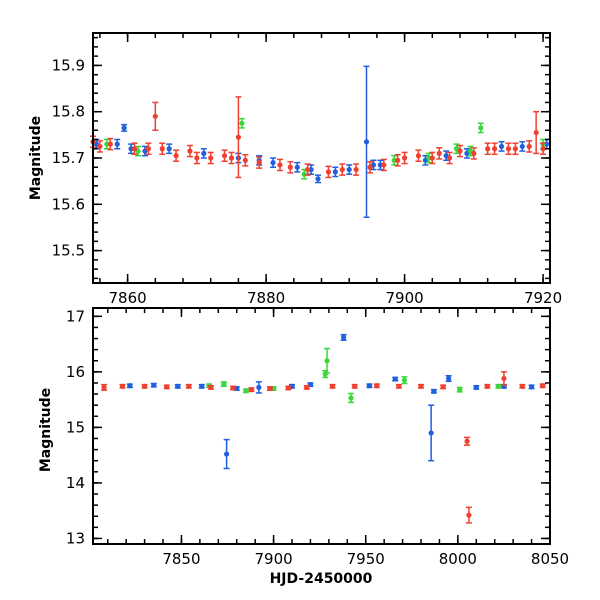 This screenshot has height=600, width=600. Describe the element at coordinates (404, 298) in the screenshot. I see `top-x-tick-label: 7900` at that location.